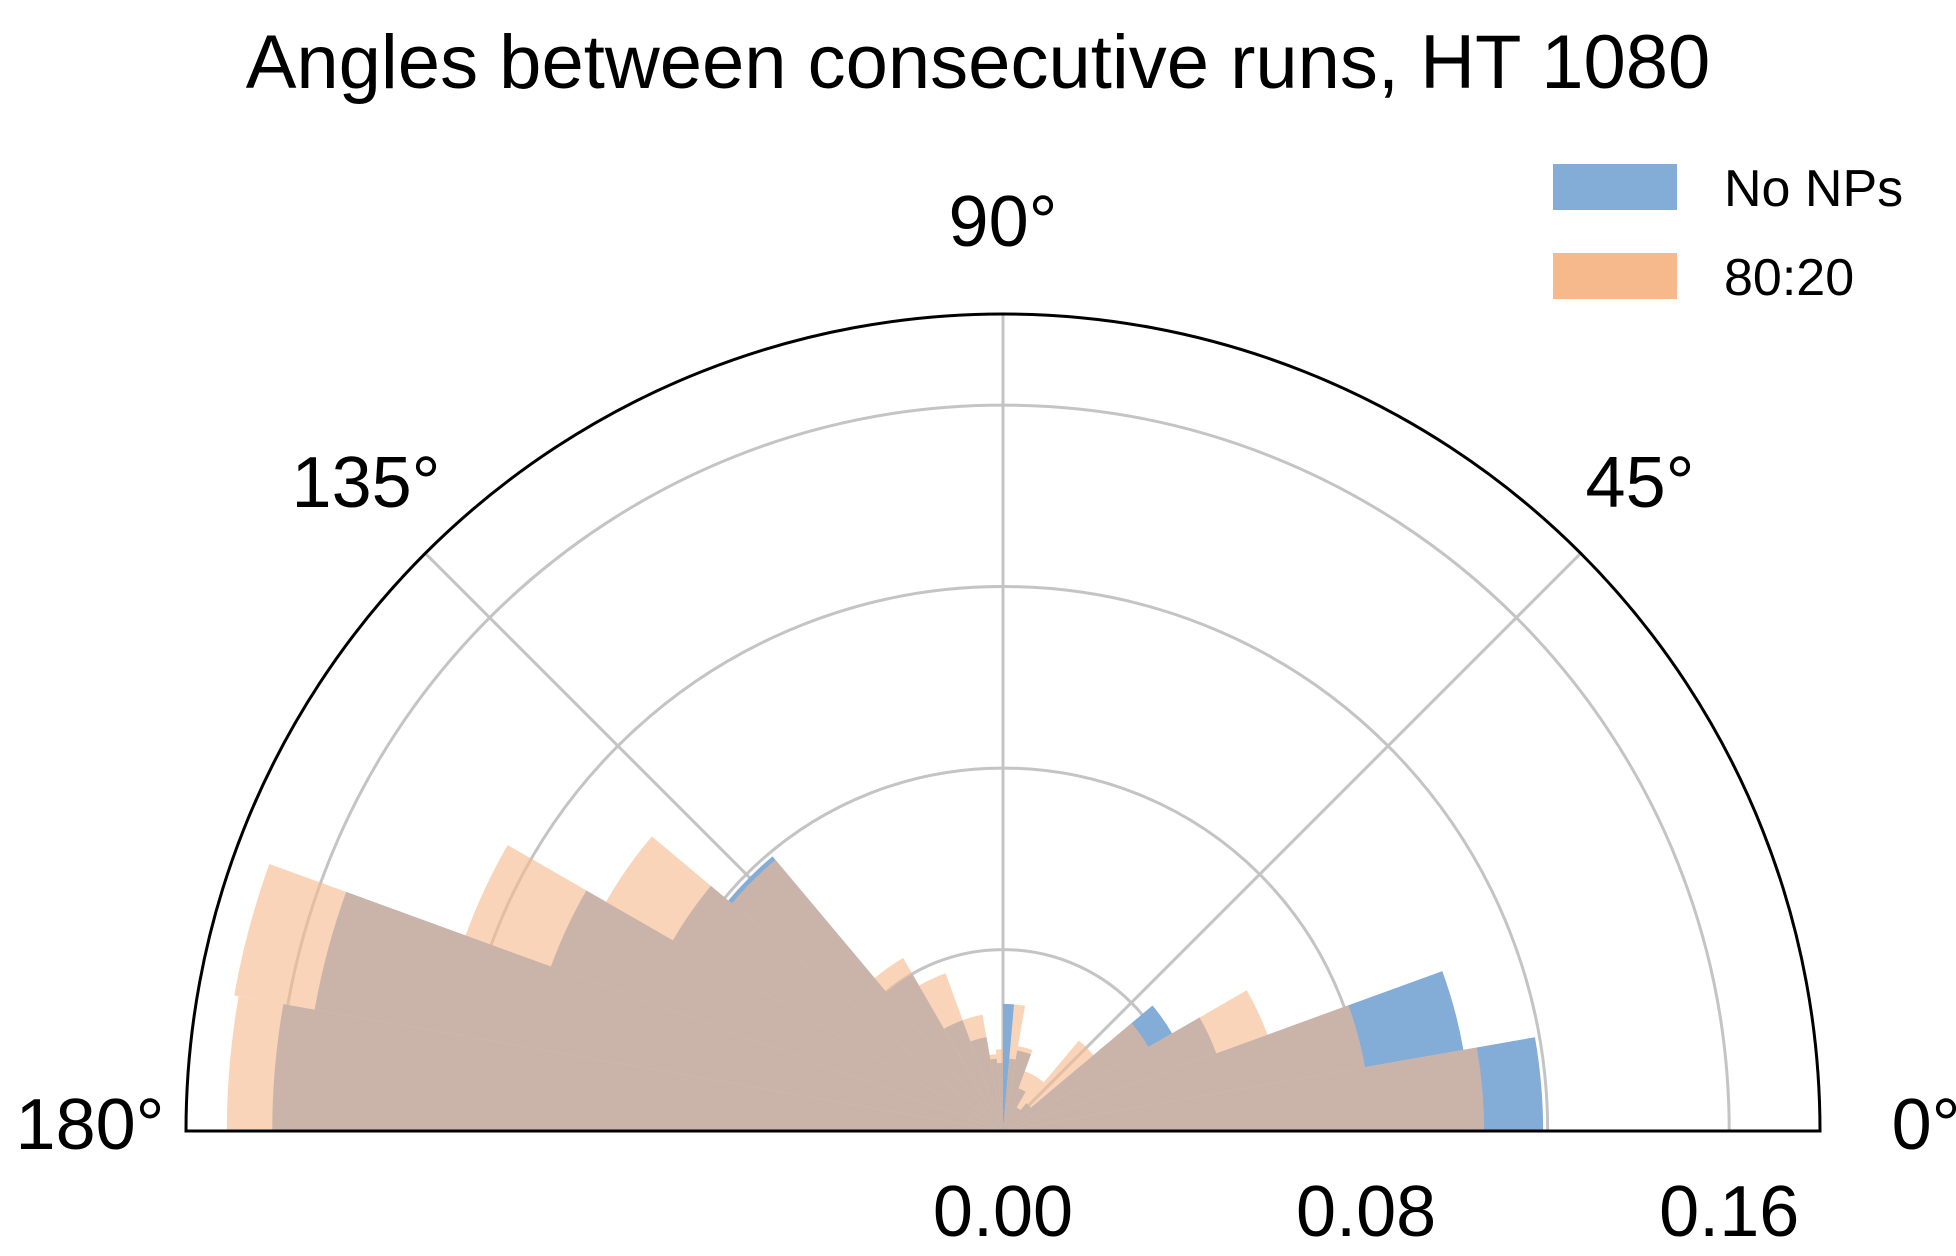  I want to click on r-tick-label-1: 0.08, so click(1366, 1212).